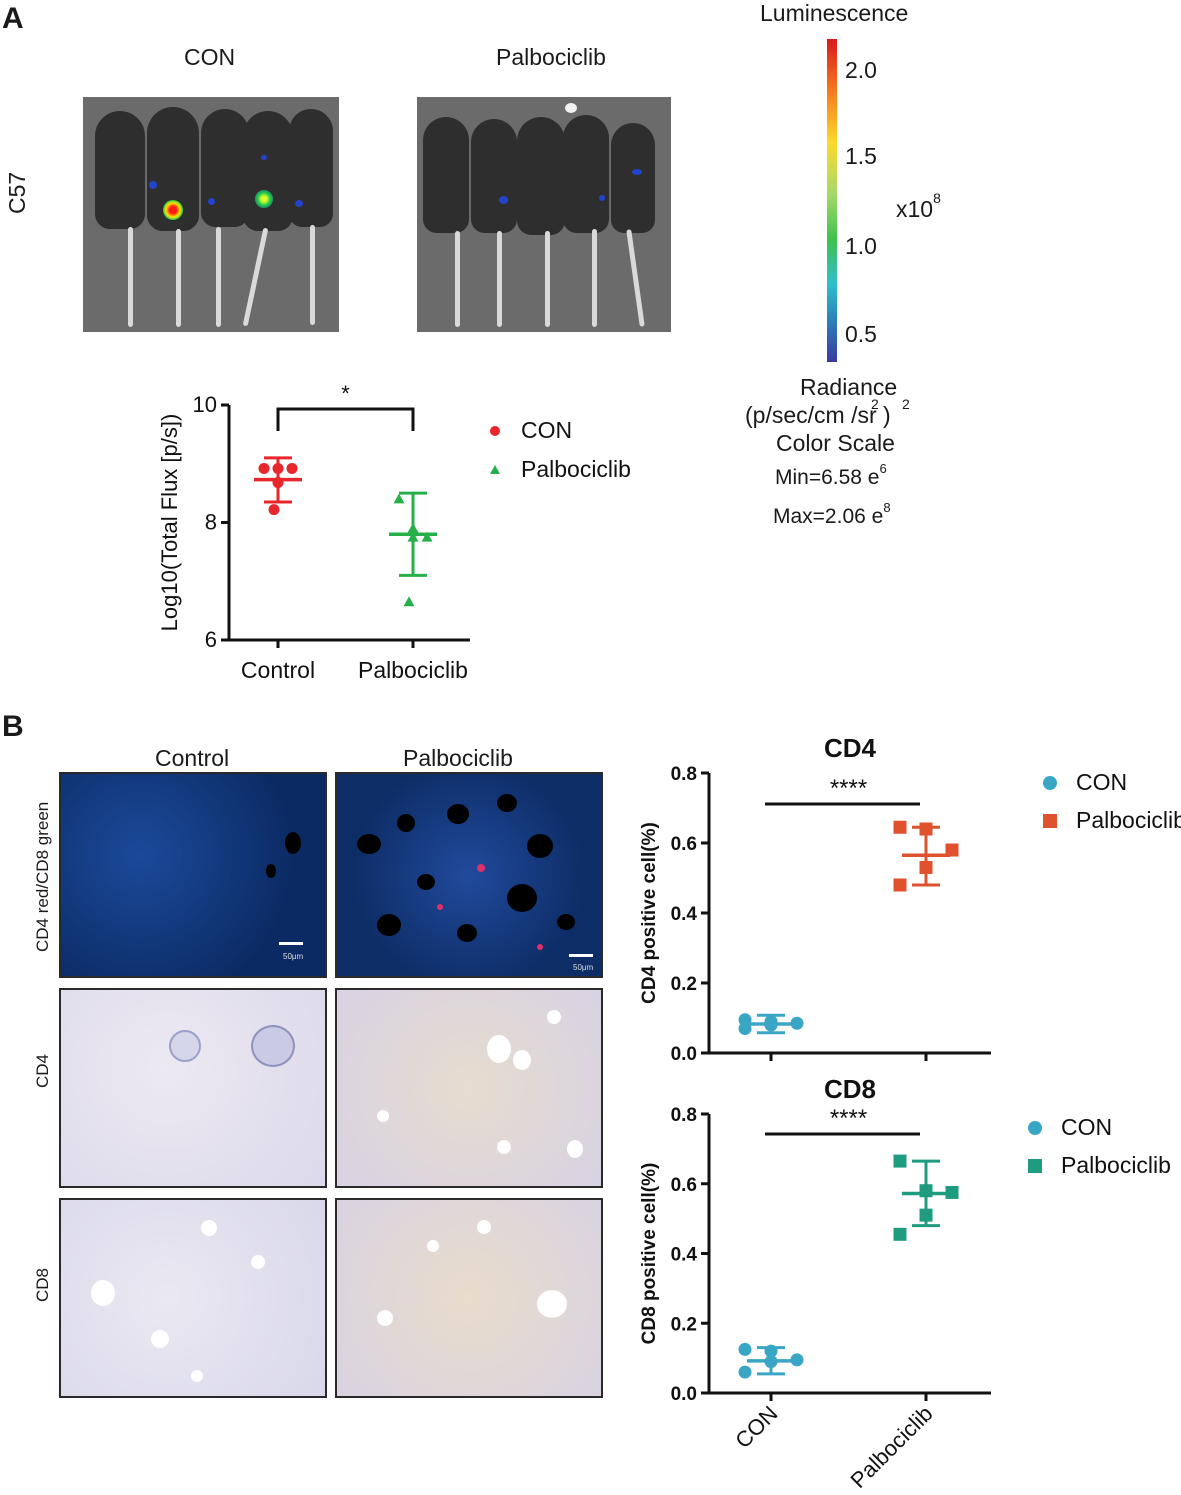  Describe the element at coordinates (193, 875) in the screenshot. I see `if-image-control: 50μm` at that location.